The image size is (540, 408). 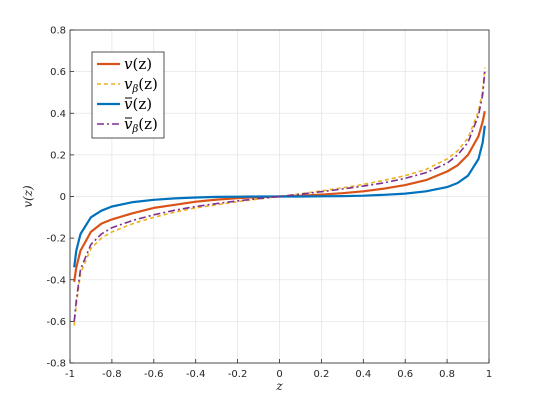 What do you see at coordinates (279, 374) in the screenshot?
I see `x-tick-label: 0` at bounding box center [279, 374].